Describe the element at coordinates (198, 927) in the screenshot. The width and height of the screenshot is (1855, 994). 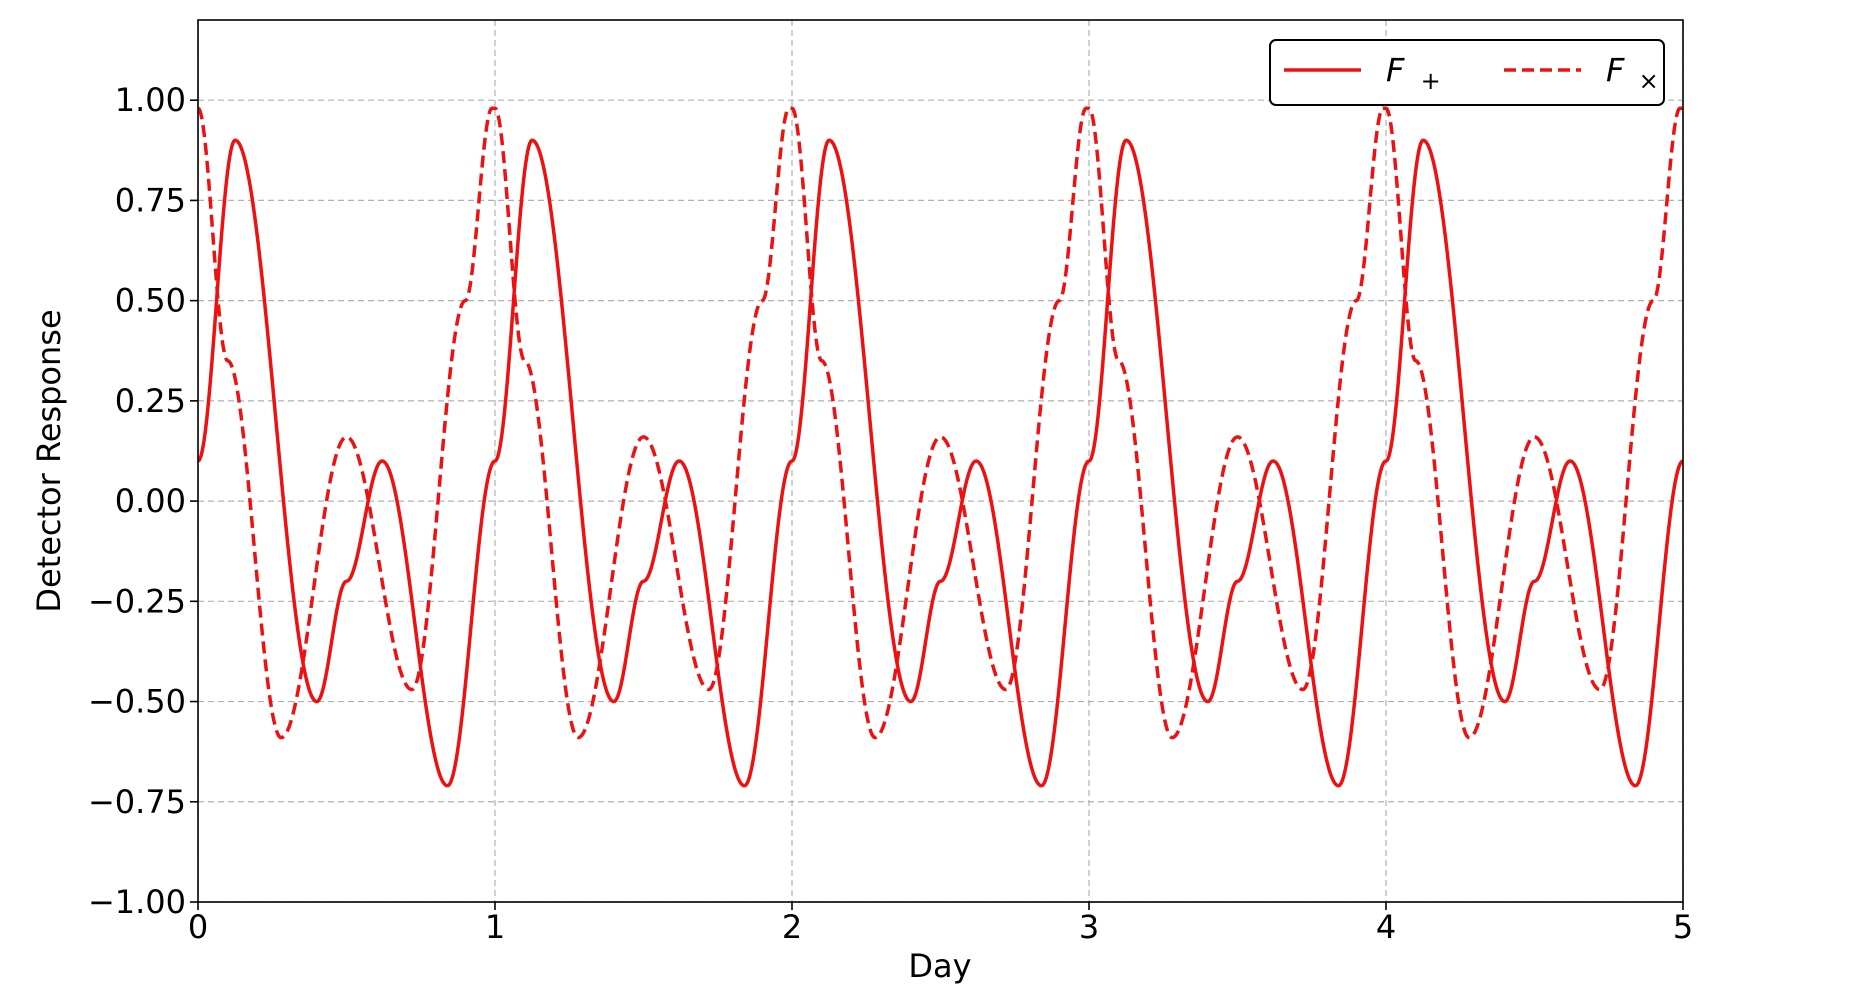
I see `x-tick-label: 0` at that location.